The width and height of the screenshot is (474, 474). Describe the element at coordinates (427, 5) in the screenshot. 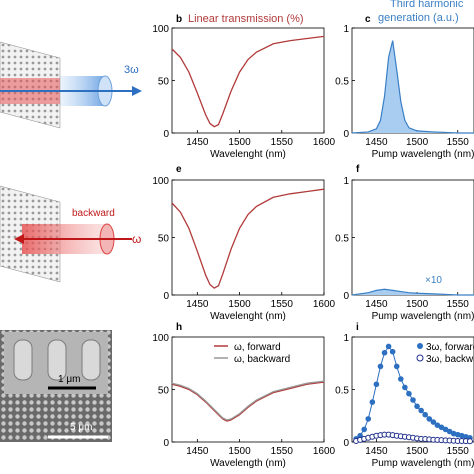

I see `panel-title-c: Third harmonic` at that location.